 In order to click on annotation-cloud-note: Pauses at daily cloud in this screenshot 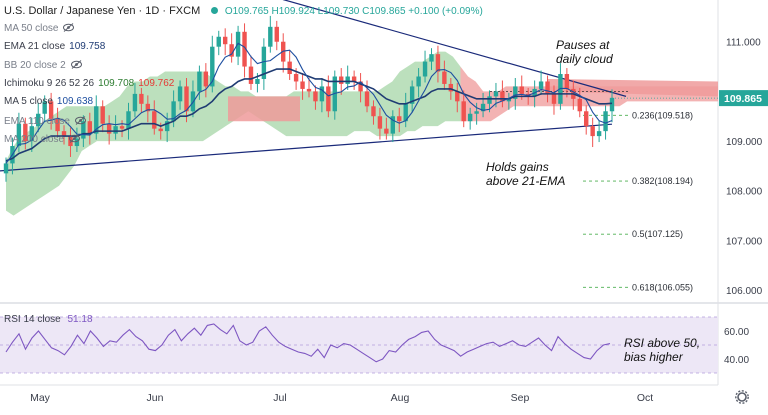, I will do `click(584, 52)`.